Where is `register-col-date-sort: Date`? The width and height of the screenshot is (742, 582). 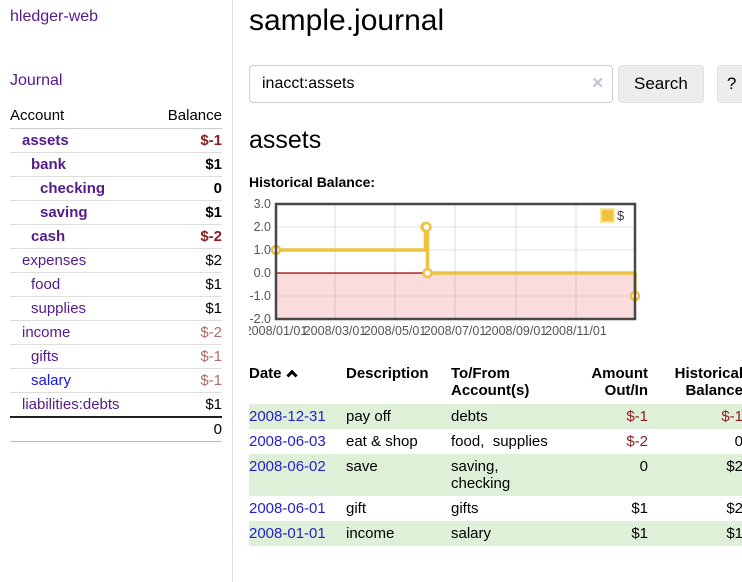 register-col-date-sort: Date is located at coordinates (297, 383).